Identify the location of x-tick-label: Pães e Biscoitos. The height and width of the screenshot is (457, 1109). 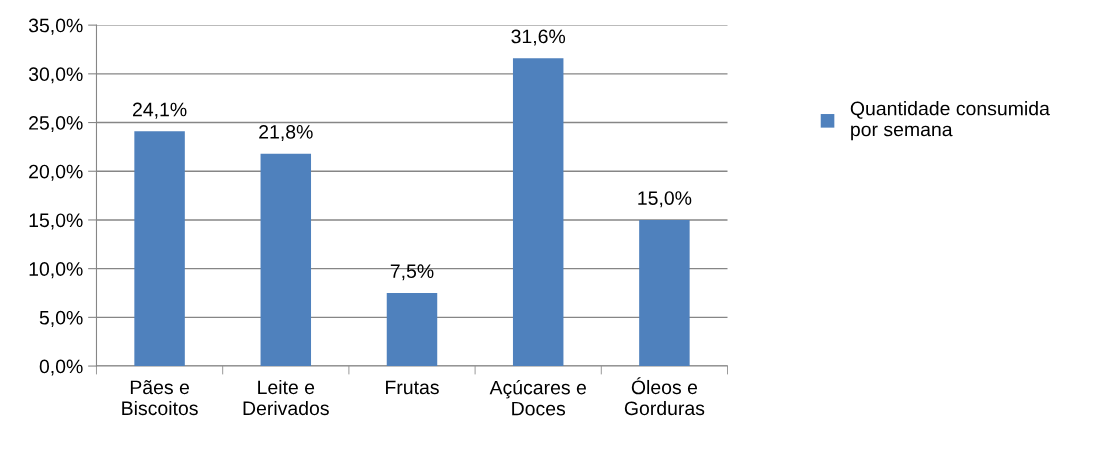
(160, 398).